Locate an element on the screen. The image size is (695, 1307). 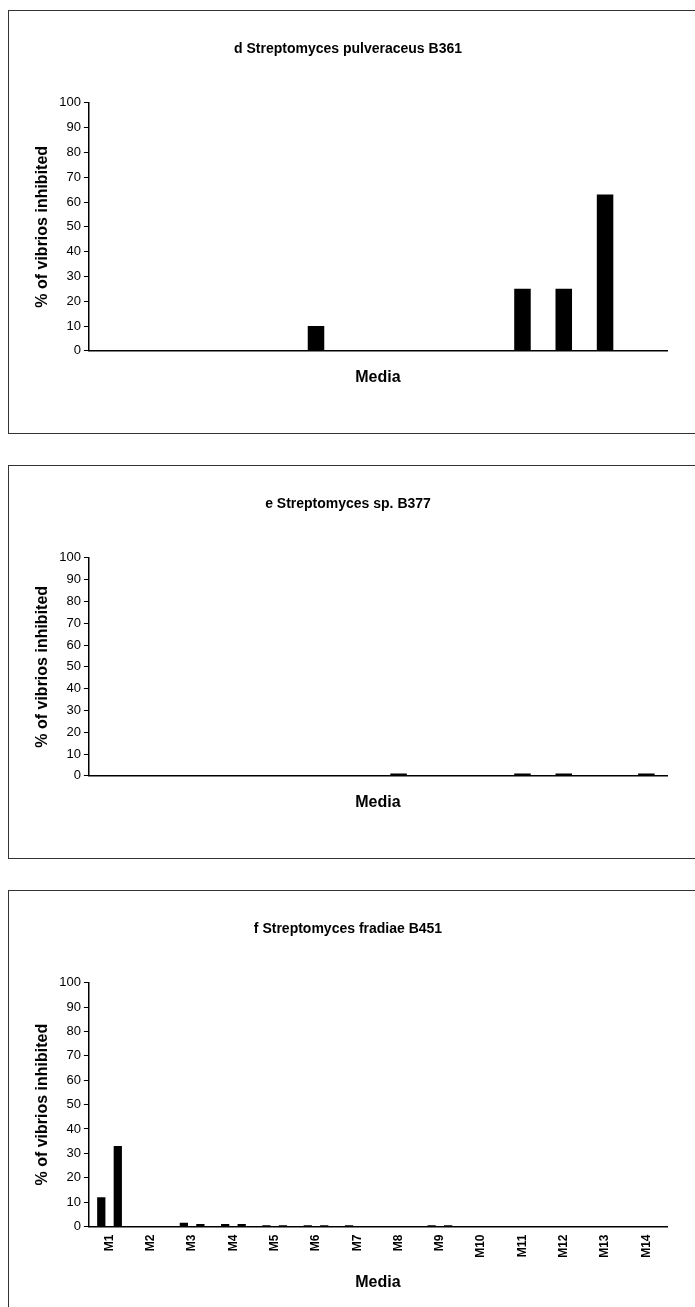
chart-title: d Streptomyces pulveraceus B361 is located at coordinates (348, 48).